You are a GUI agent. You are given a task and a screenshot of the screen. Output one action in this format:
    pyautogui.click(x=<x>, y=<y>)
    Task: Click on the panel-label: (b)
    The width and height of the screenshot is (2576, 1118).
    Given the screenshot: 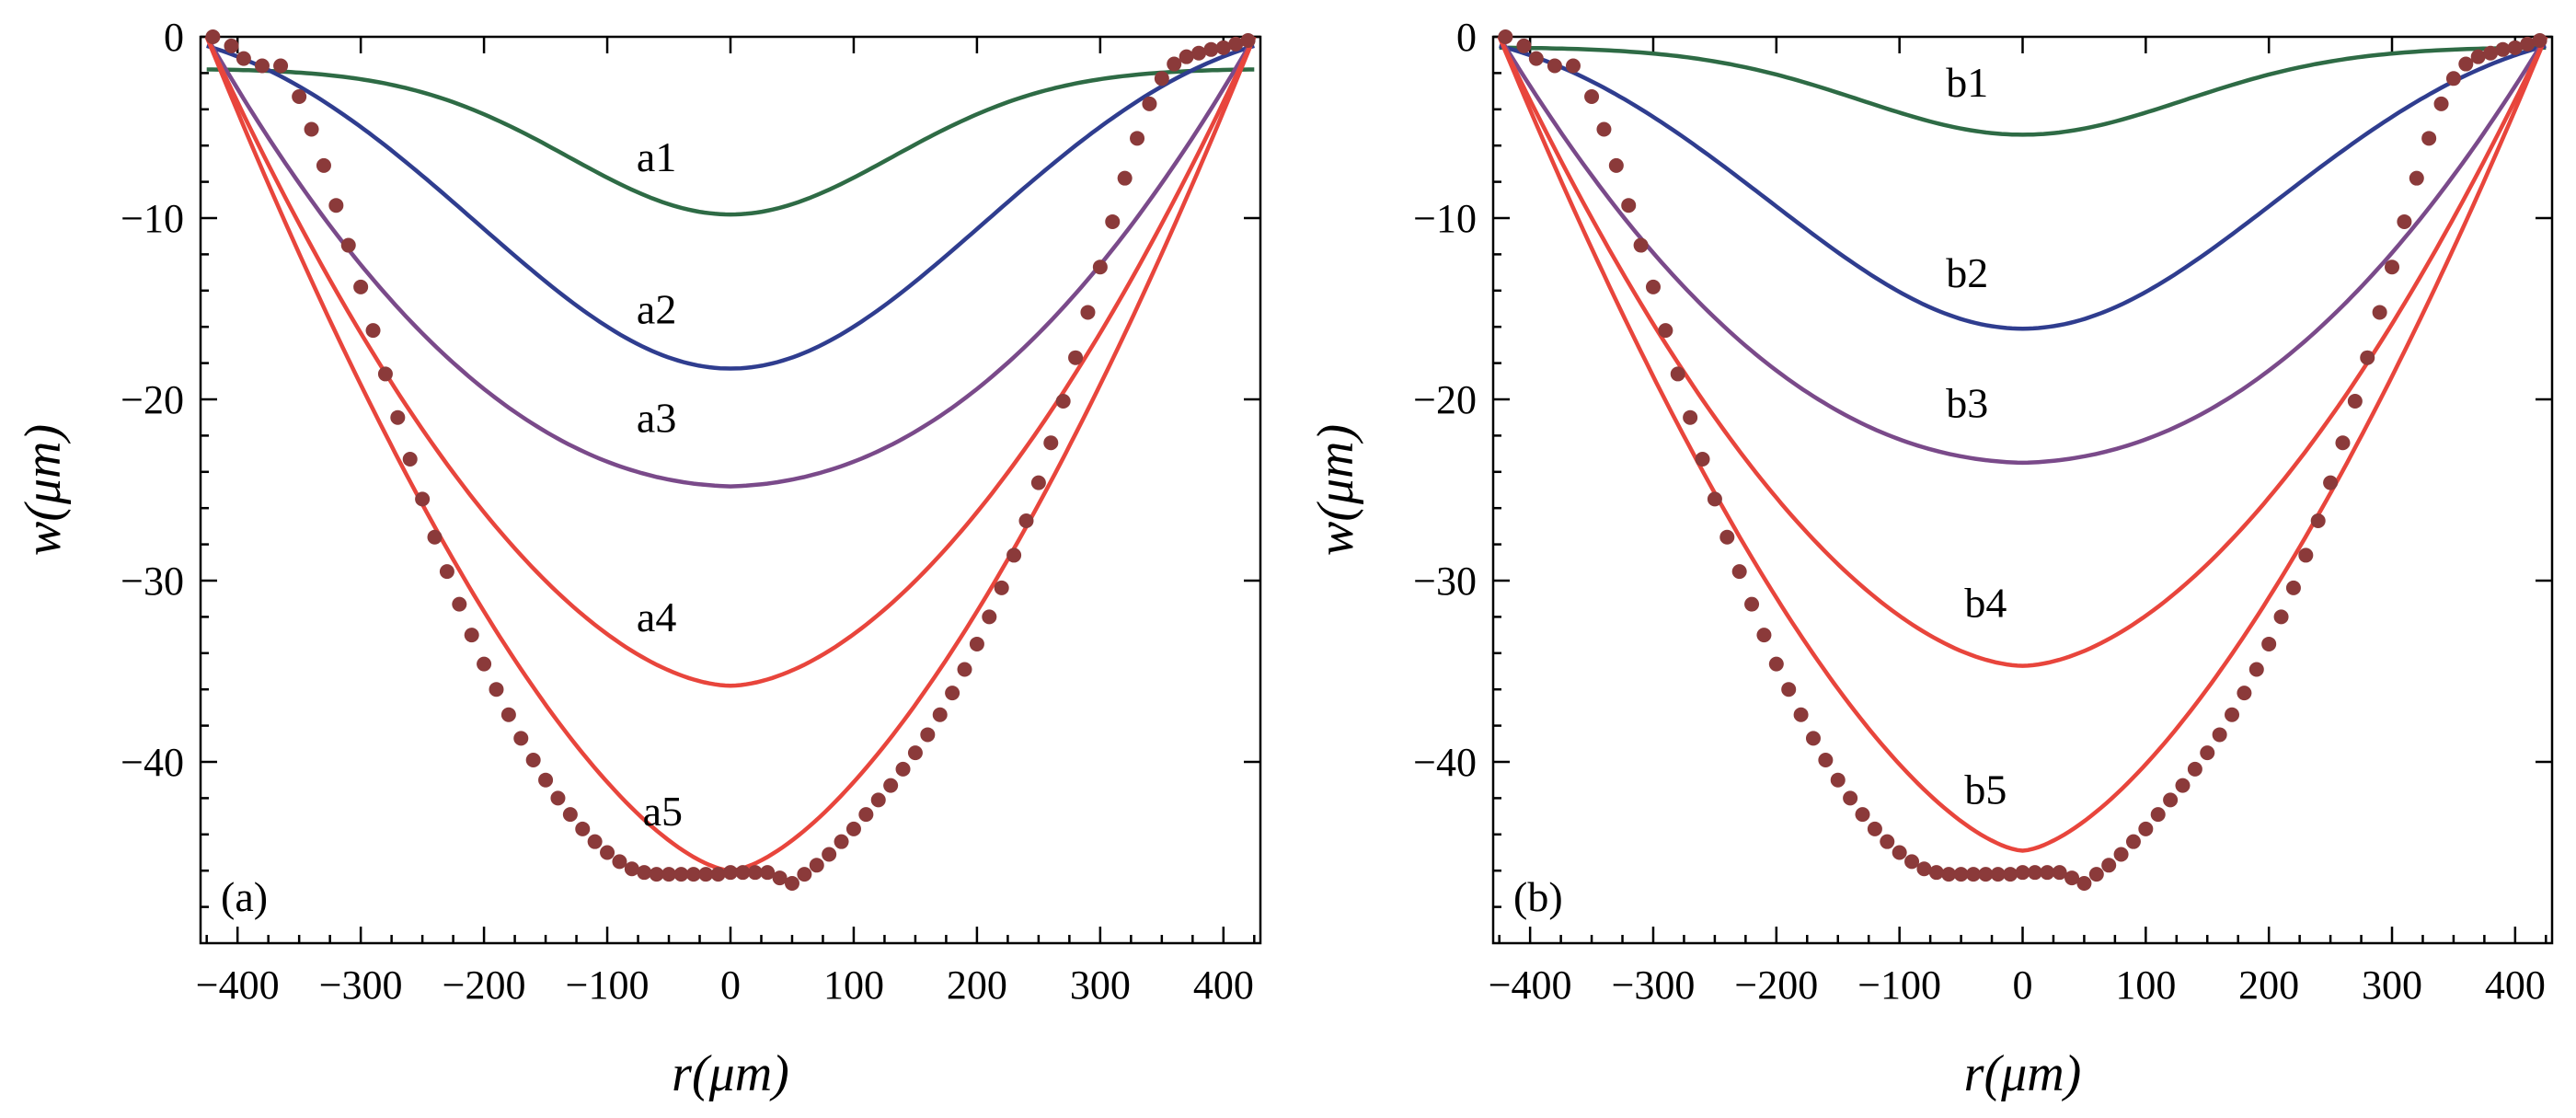 What is the action you would take?
    pyautogui.click(x=1538, y=896)
    